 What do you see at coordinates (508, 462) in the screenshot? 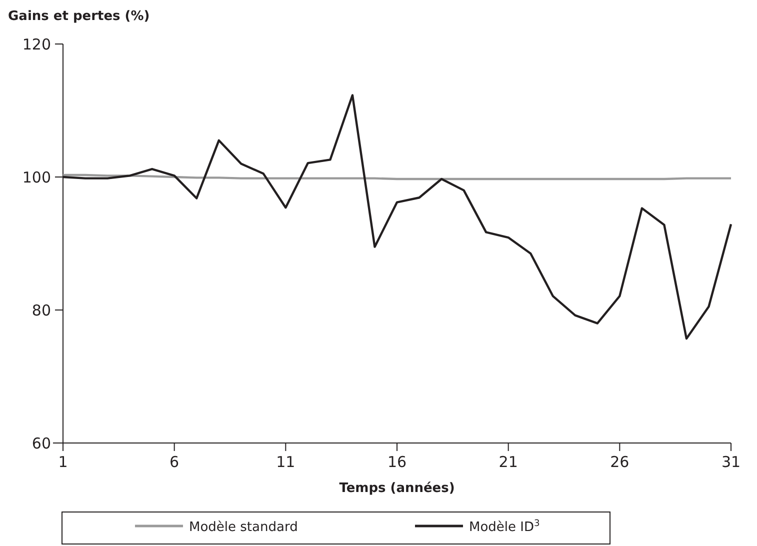
I see `x-tick-label: 21` at bounding box center [508, 462].